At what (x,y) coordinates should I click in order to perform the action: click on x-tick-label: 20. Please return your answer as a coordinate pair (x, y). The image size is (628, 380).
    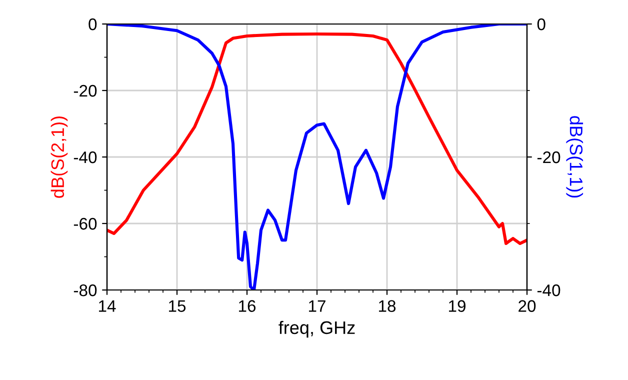
    Looking at the image, I should click on (527, 306).